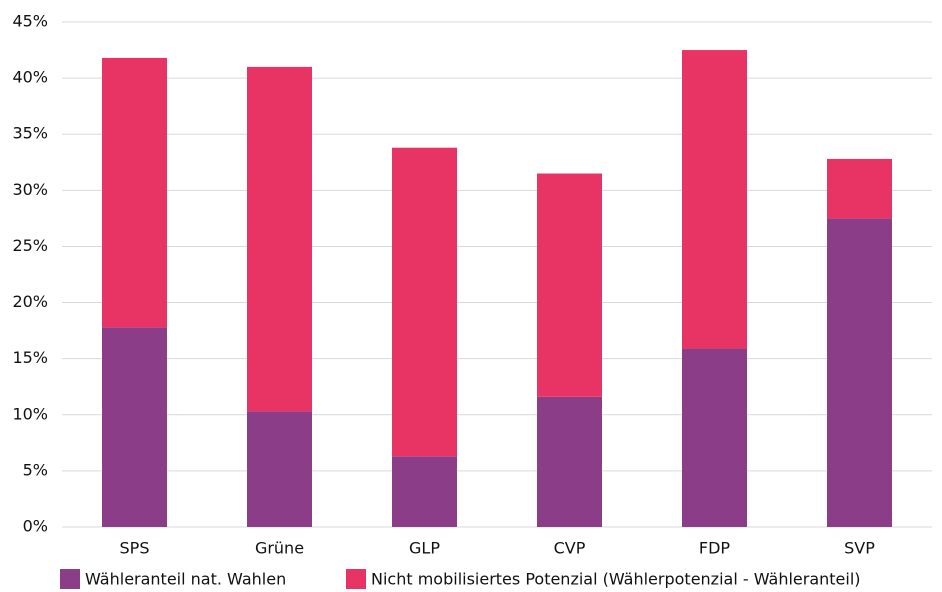  Describe the element at coordinates (35, 469) in the screenshot. I see `y-tick-label: 5%` at that location.